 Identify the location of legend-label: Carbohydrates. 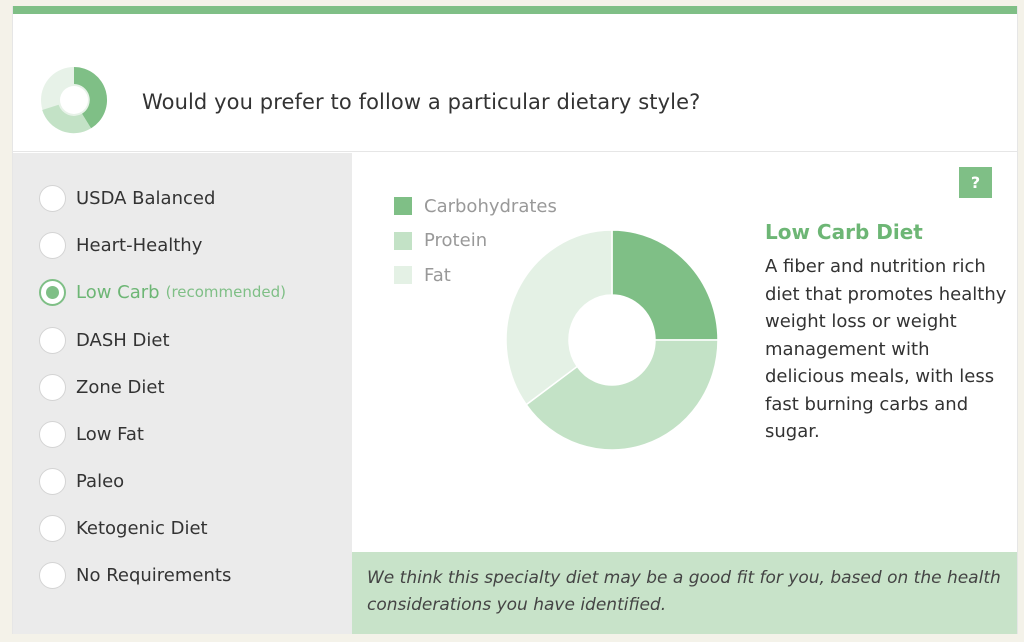
(490, 206).